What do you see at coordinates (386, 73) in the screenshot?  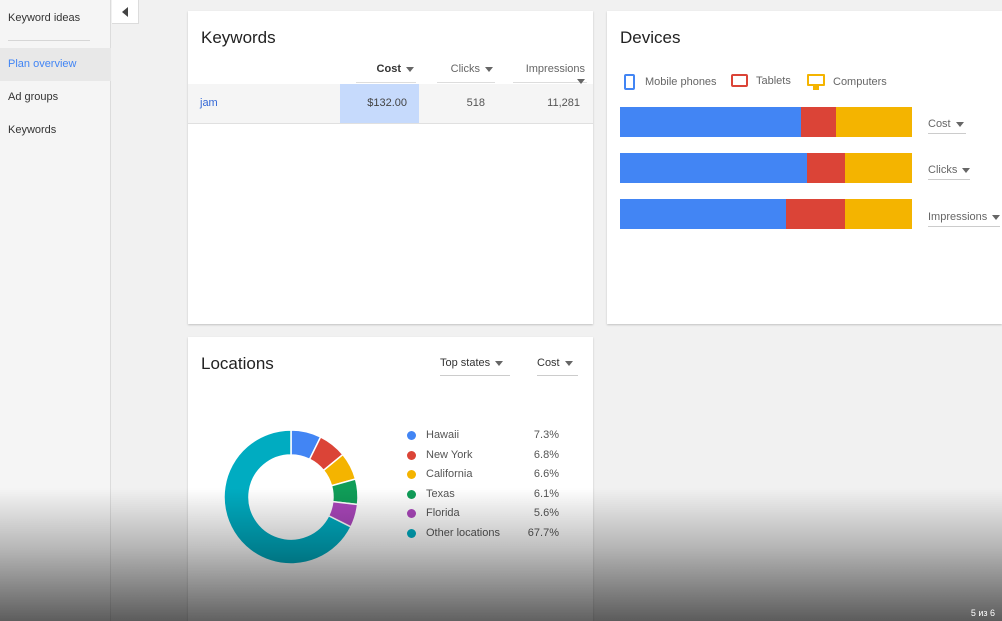 I see `column-header-cost: Cost` at bounding box center [386, 73].